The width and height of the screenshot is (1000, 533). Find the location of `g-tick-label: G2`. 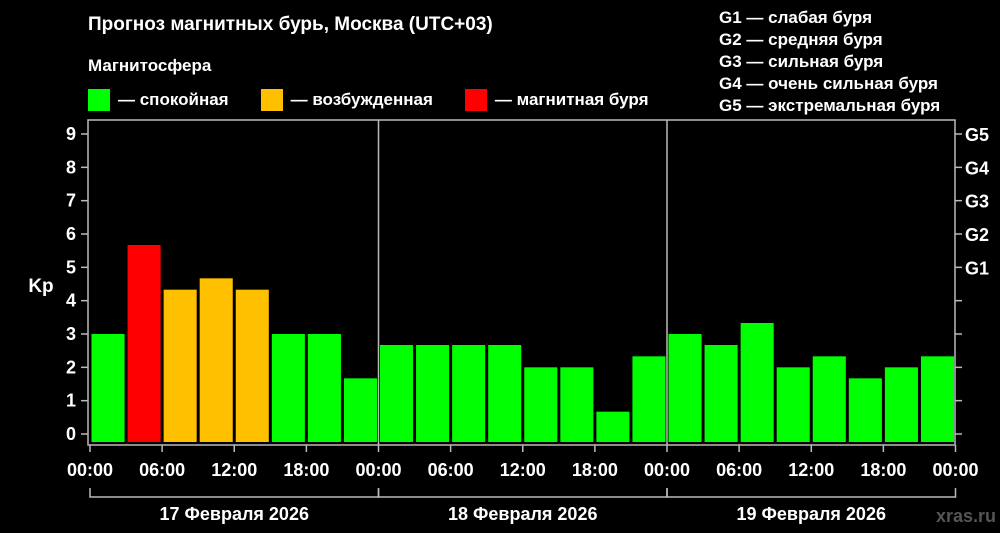

g-tick-label: G2 is located at coordinates (977, 235).